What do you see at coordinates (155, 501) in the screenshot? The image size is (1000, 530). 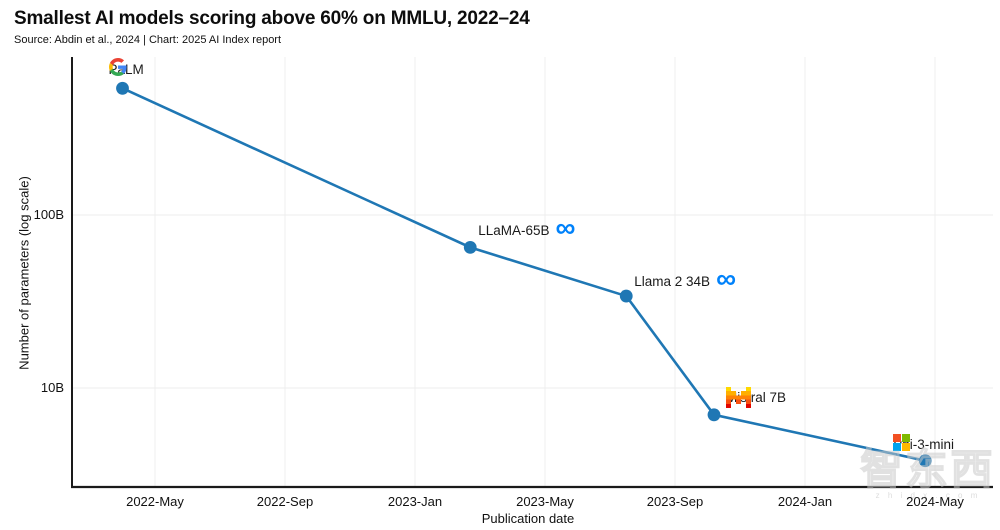 I see `x-tick-label: 2022-May` at bounding box center [155, 501].